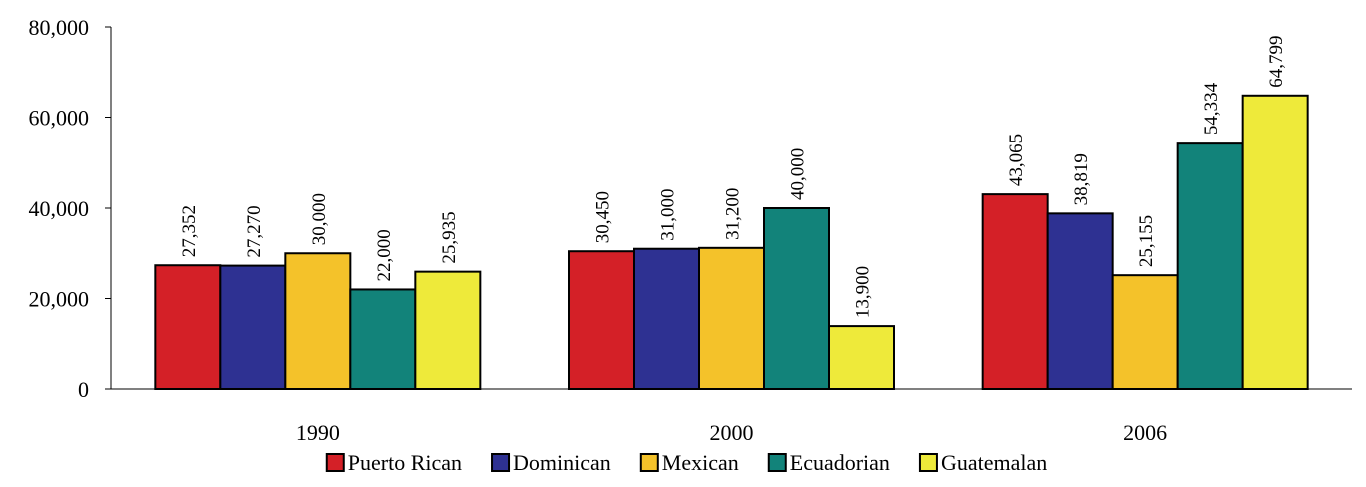 This screenshot has height=487, width=1366. What do you see at coordinates (1081, 179) in the screenshot?
I see `data-label: 38,819` at bounding box center [1081, 179].